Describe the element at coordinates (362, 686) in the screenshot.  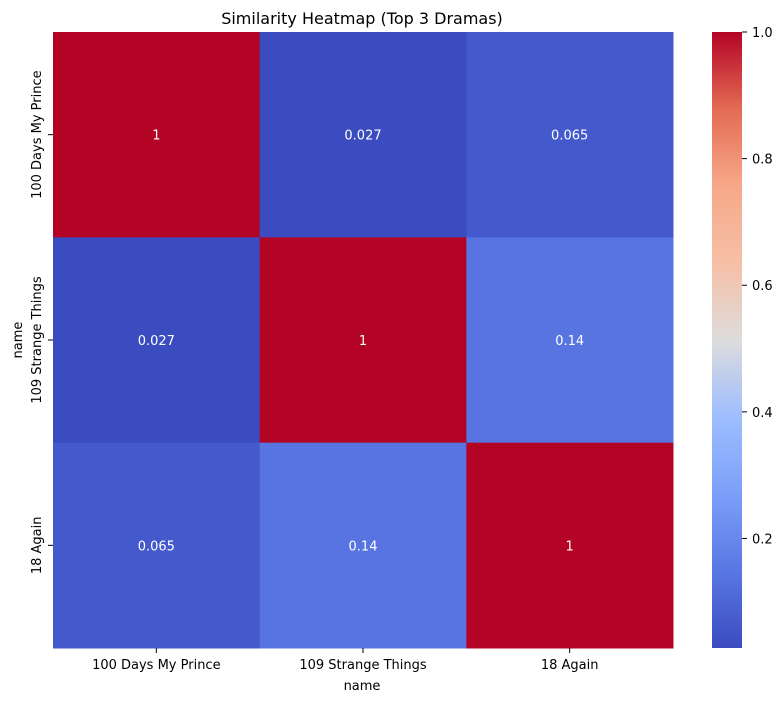
I see `x-axis-label: name` at that location.